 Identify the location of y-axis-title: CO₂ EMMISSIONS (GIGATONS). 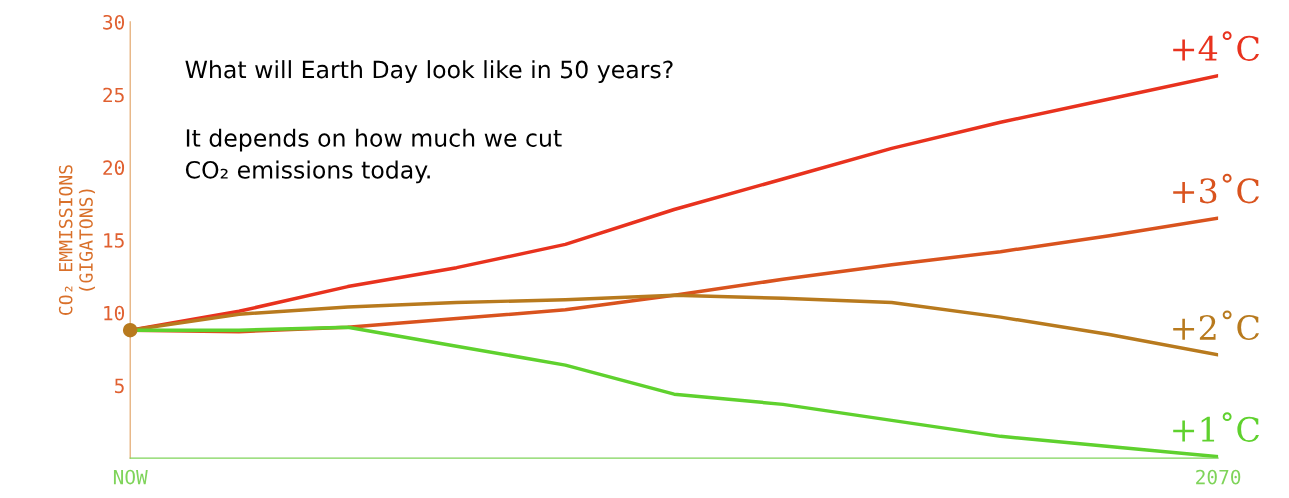
(76, 240).